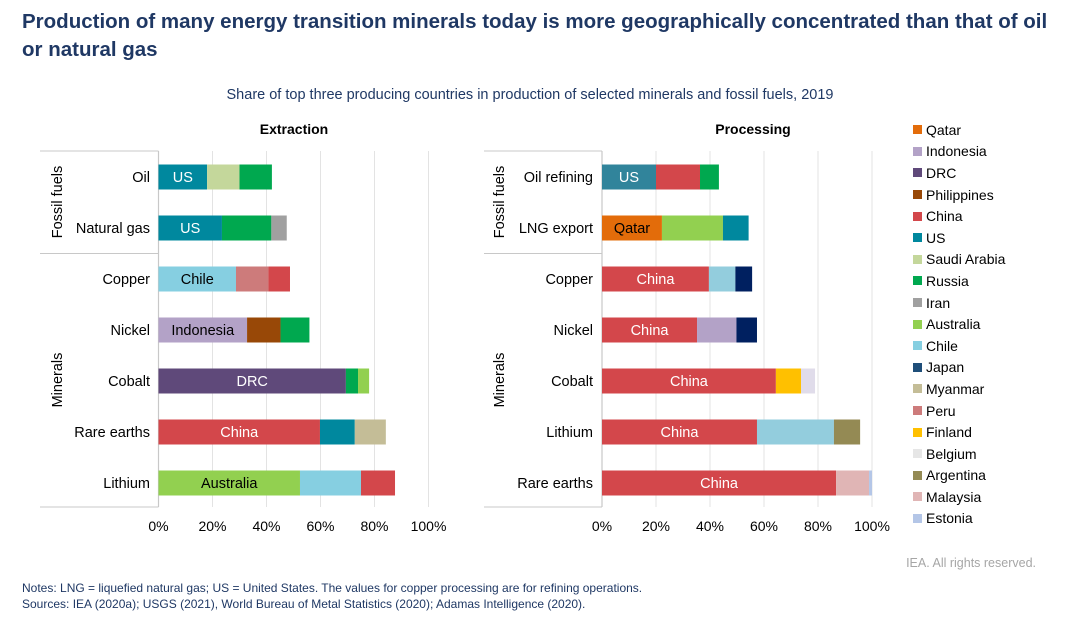 The image size is (1081, 621). I want to click on legend-item: Belgium, so click(959, 454).